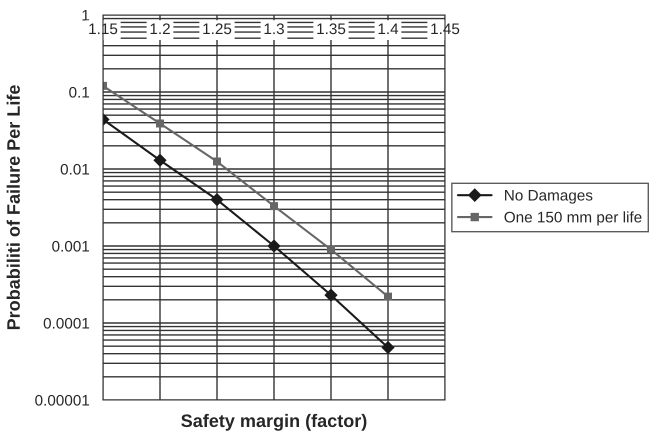 The height and width of the screenshot is (445, 655). What do you see at coordinates (273, 422) in the screenshot?
I see `x-axis-title: Safety margin (factor)` at bounding box center [273, 422].